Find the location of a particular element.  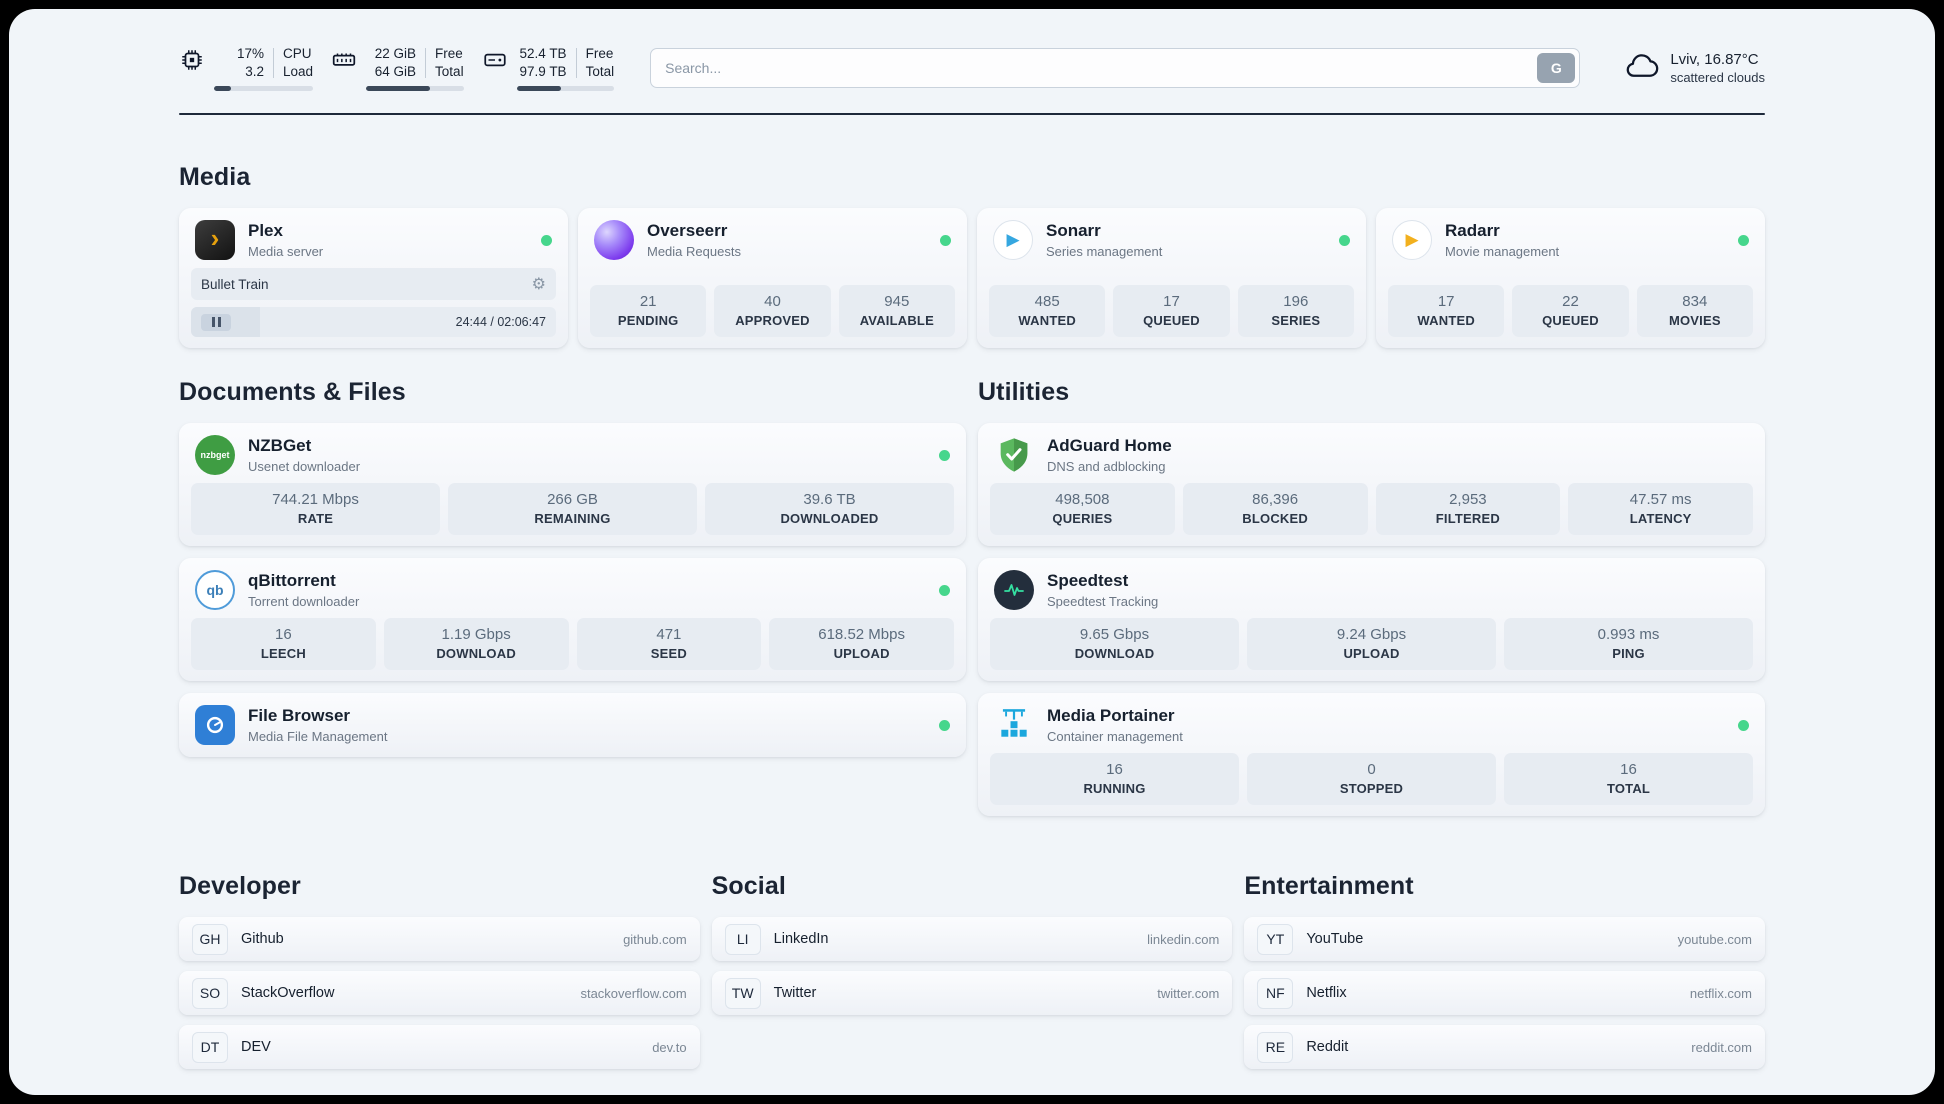

stat-tile: 834 MOVIES is located at coordinates (1694, 311).